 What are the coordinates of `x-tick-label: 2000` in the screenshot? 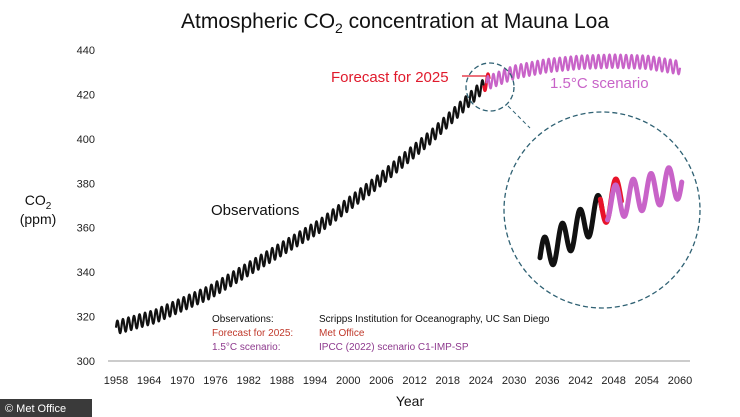 It's located at (348, 381).